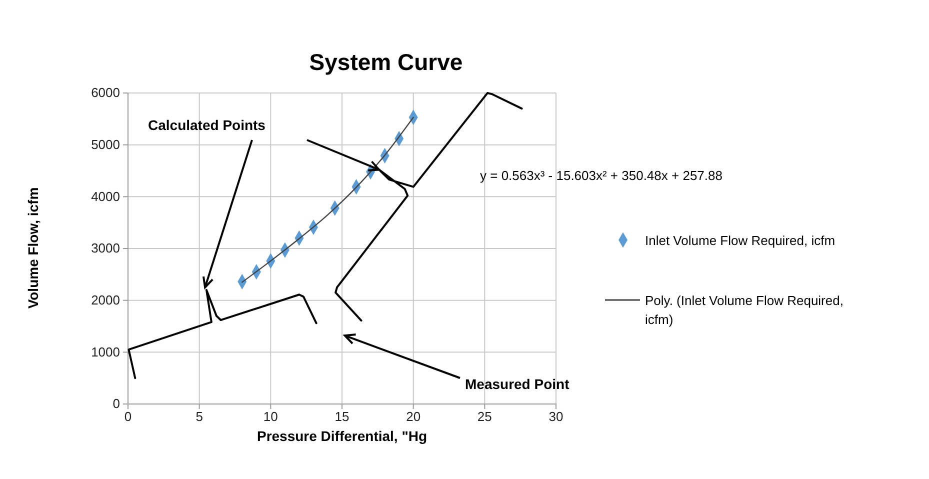 The image size is (929, 479). Describe the element at coordinates (484, 416) in the screenshot. I see `x-tick-label: 25` at that location.